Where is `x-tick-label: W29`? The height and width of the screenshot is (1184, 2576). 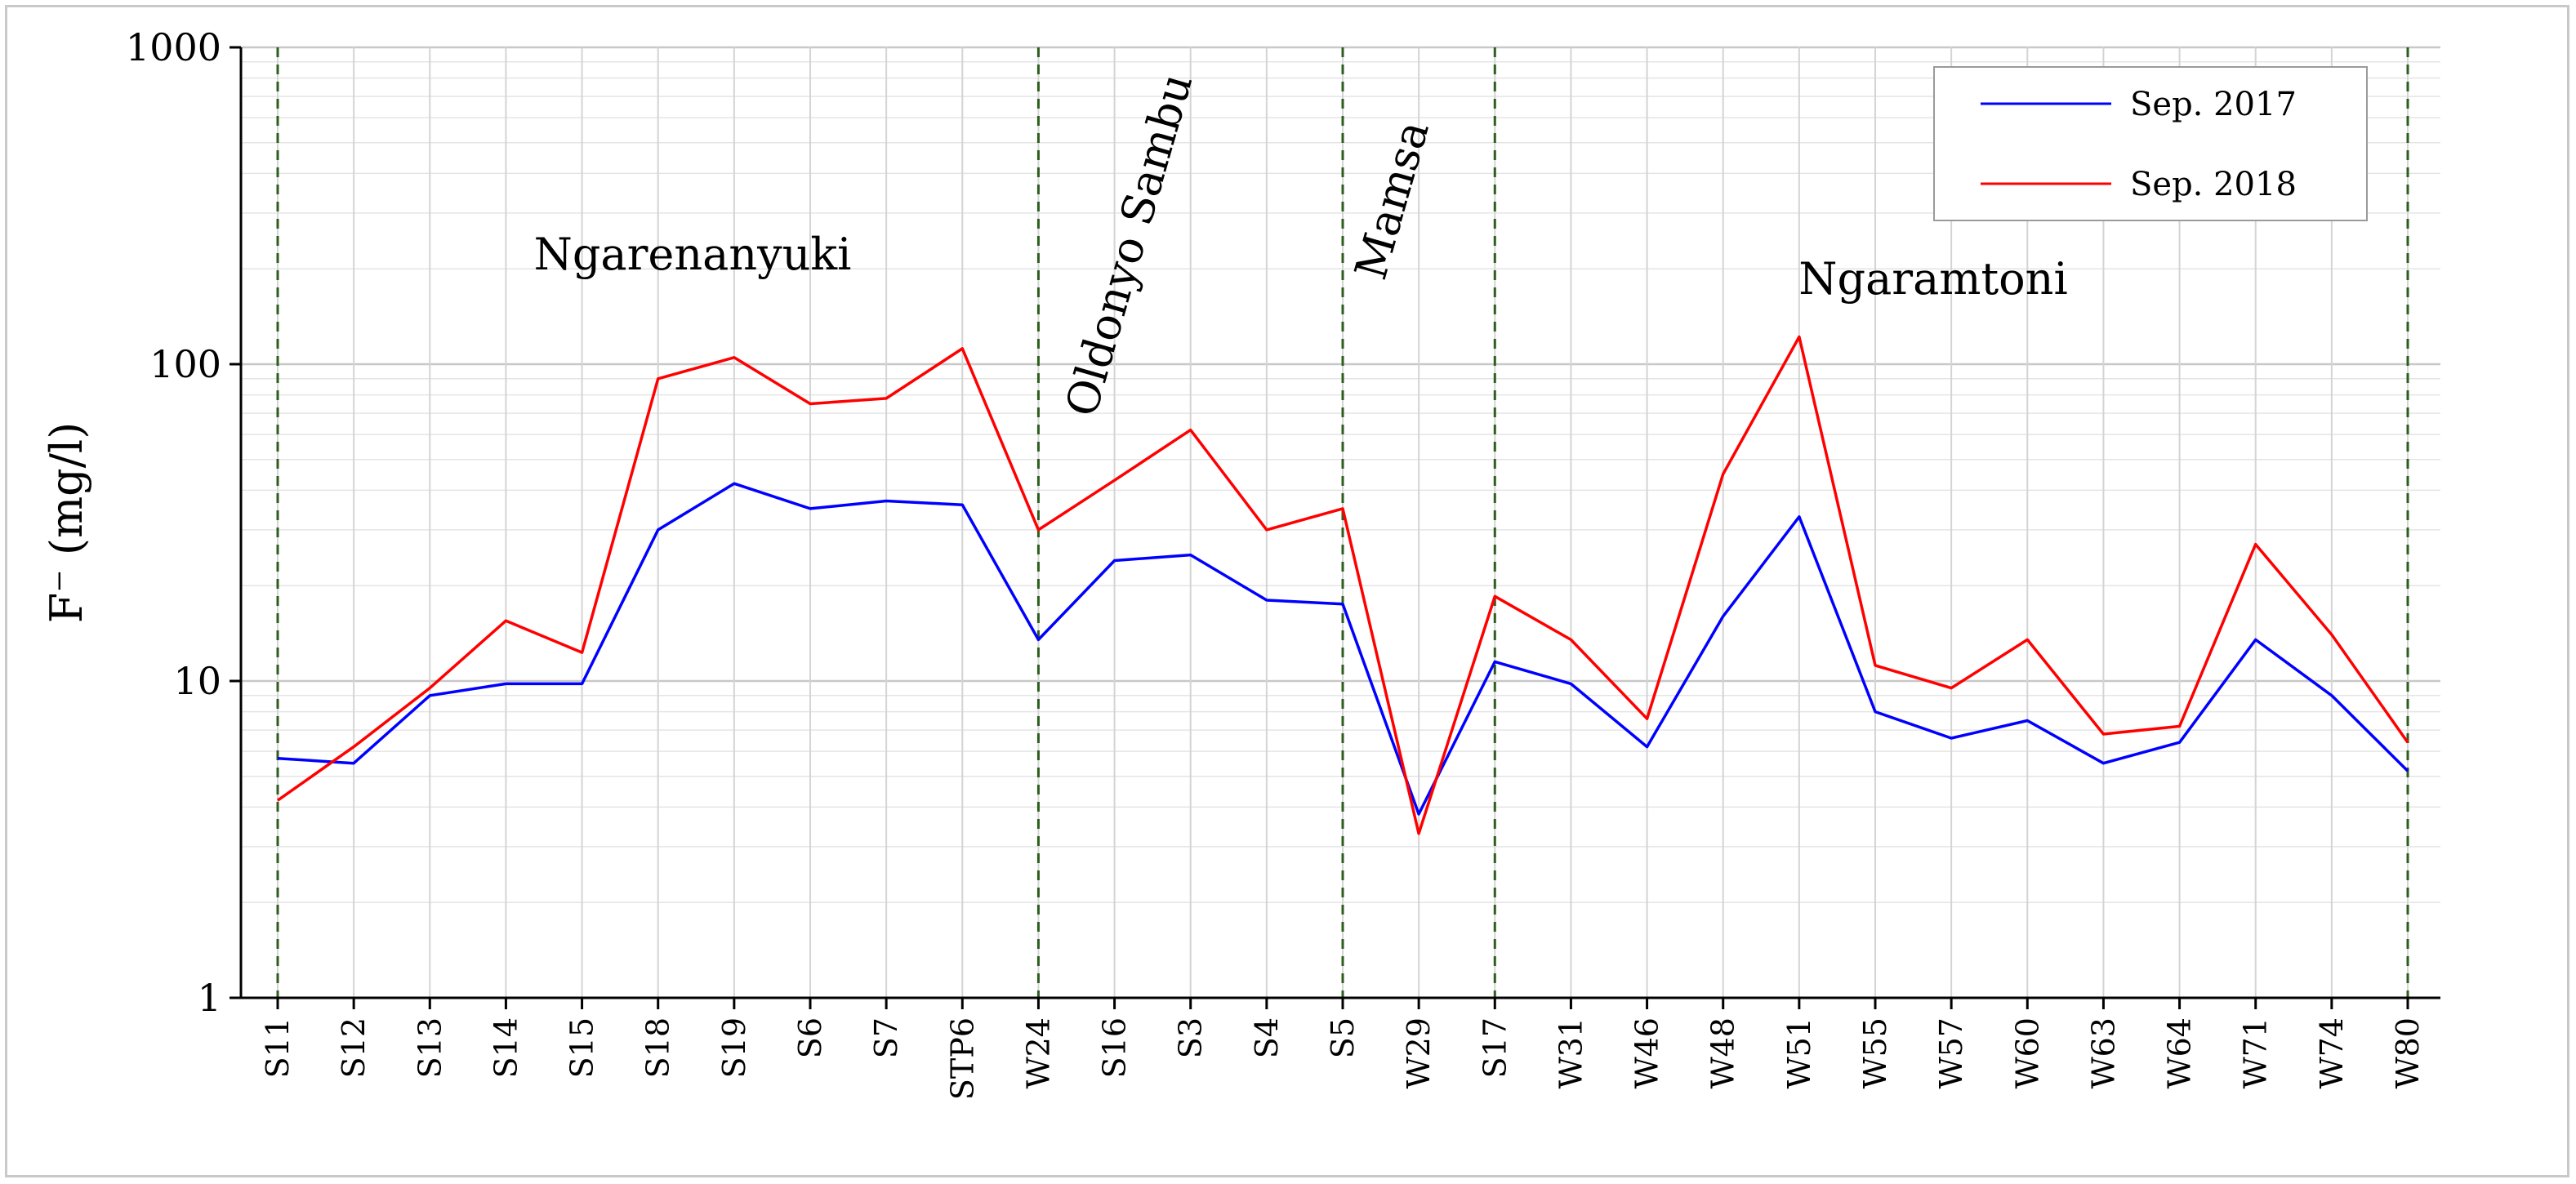
x-tick-label: W29 is located at coordinates (1419, 1052).